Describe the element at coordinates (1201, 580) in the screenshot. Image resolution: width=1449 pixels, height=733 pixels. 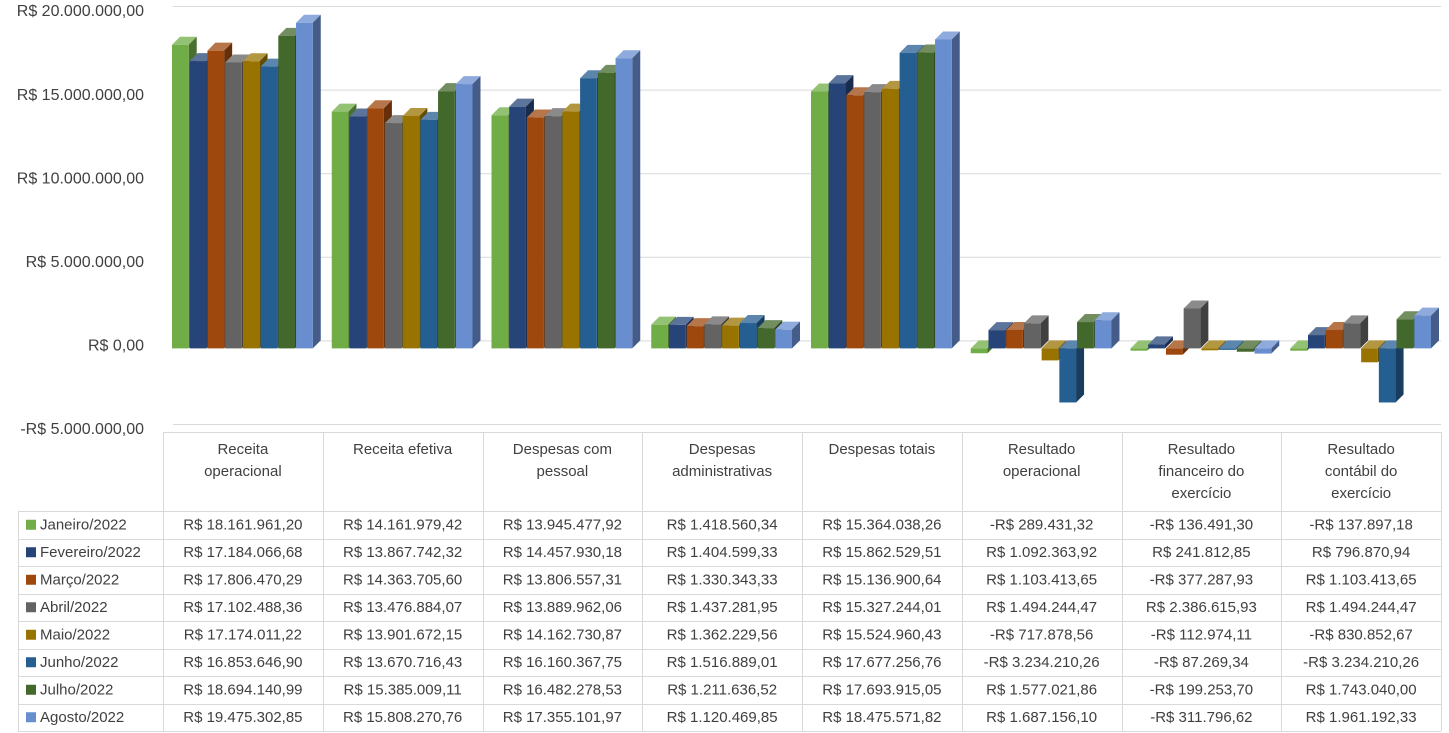
I see `data-label: -R$ 377.287,93` at that location.